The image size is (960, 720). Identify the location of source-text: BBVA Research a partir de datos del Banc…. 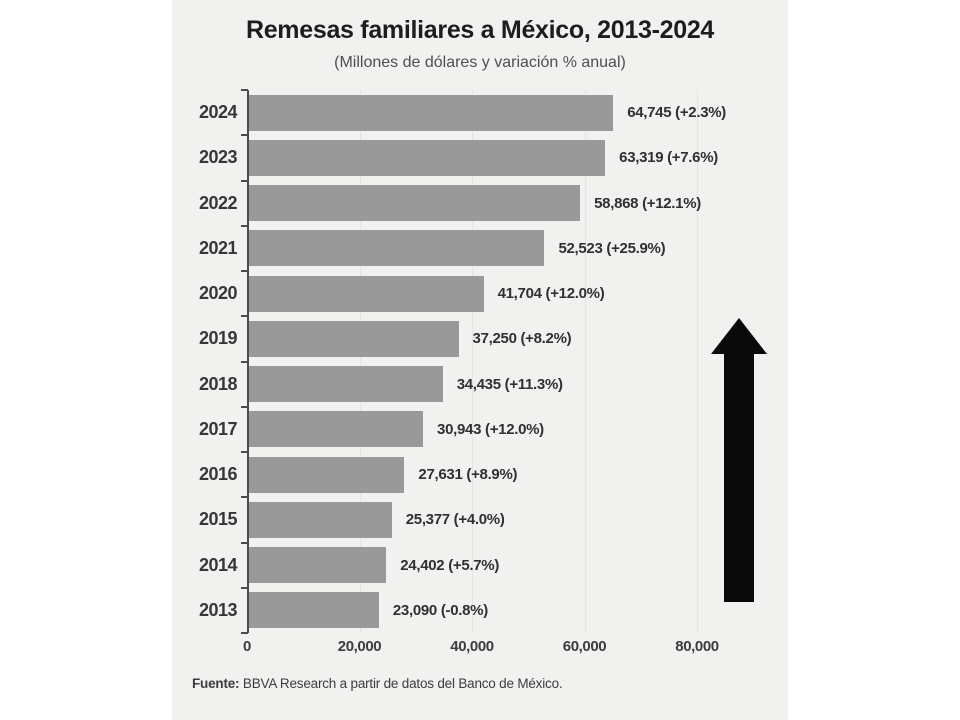
(401, 683).